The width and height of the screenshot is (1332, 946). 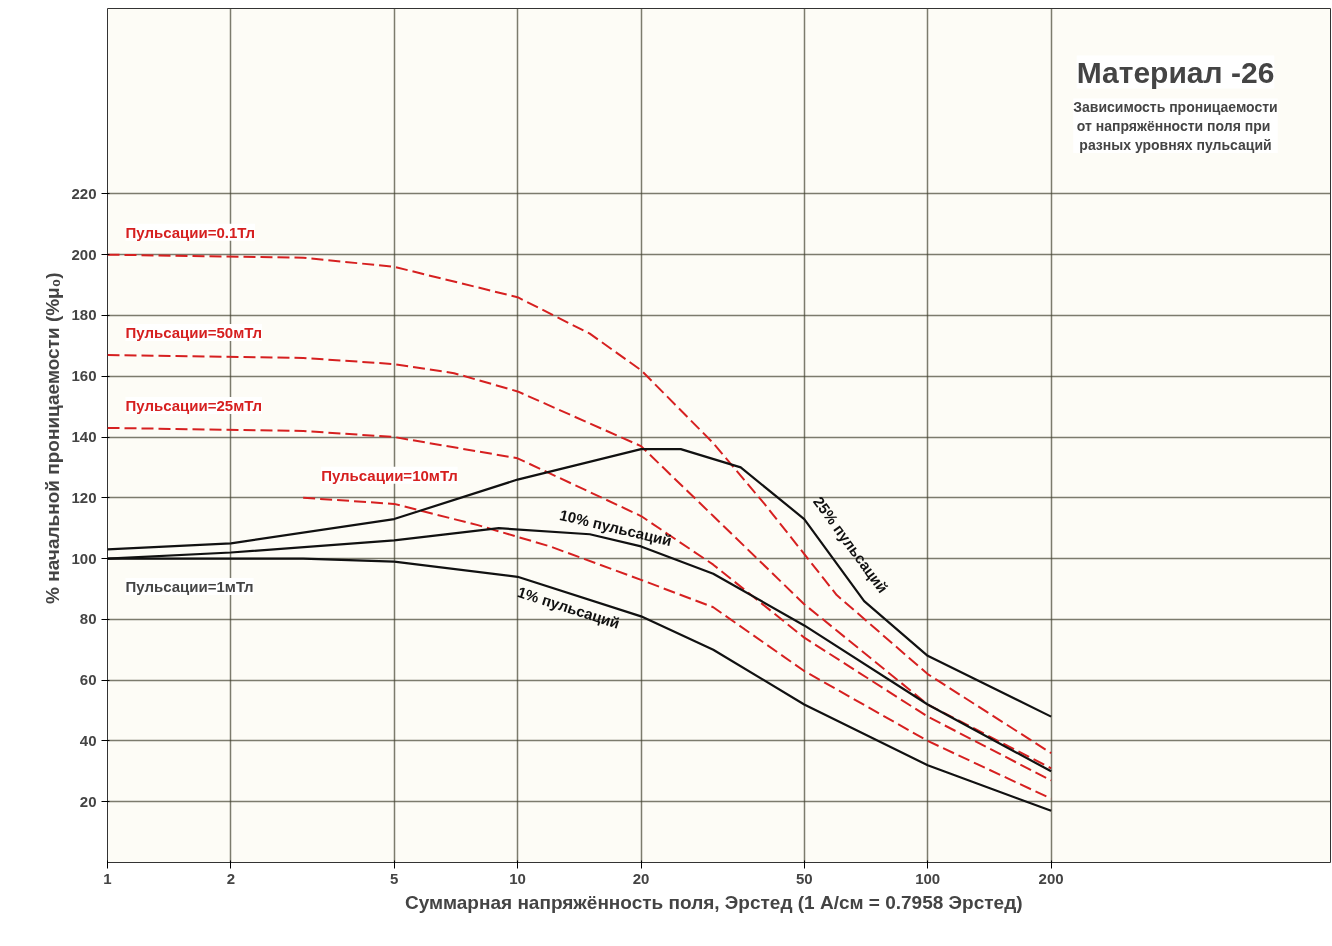 I want to click on x-tick-label: 20, so click(x=641, y=878).